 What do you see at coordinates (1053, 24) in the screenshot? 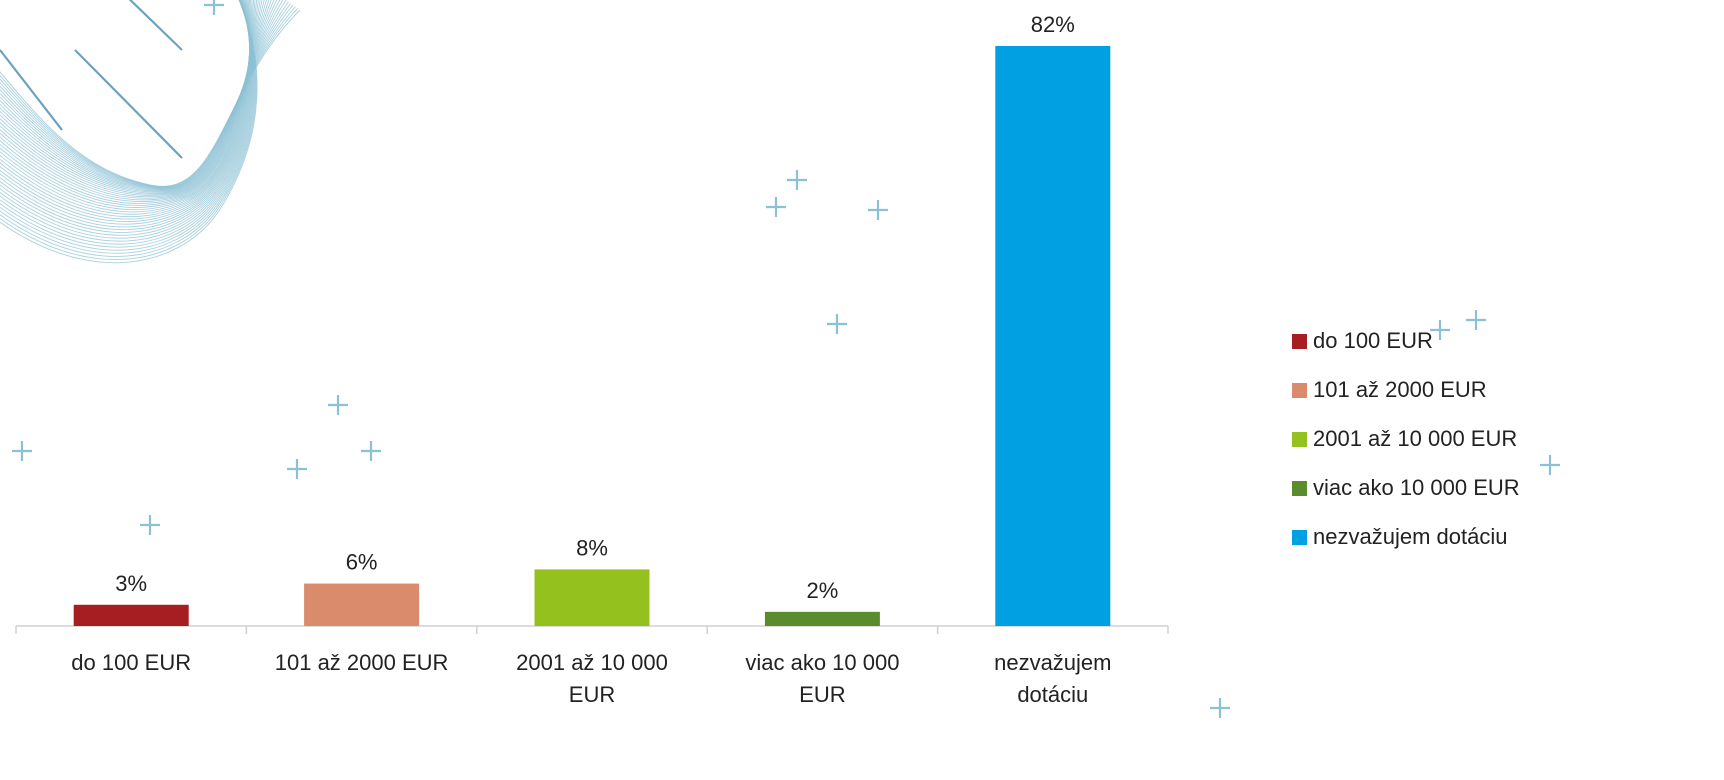
I see `data-label: 82%` at bounding box center [1053, 24].